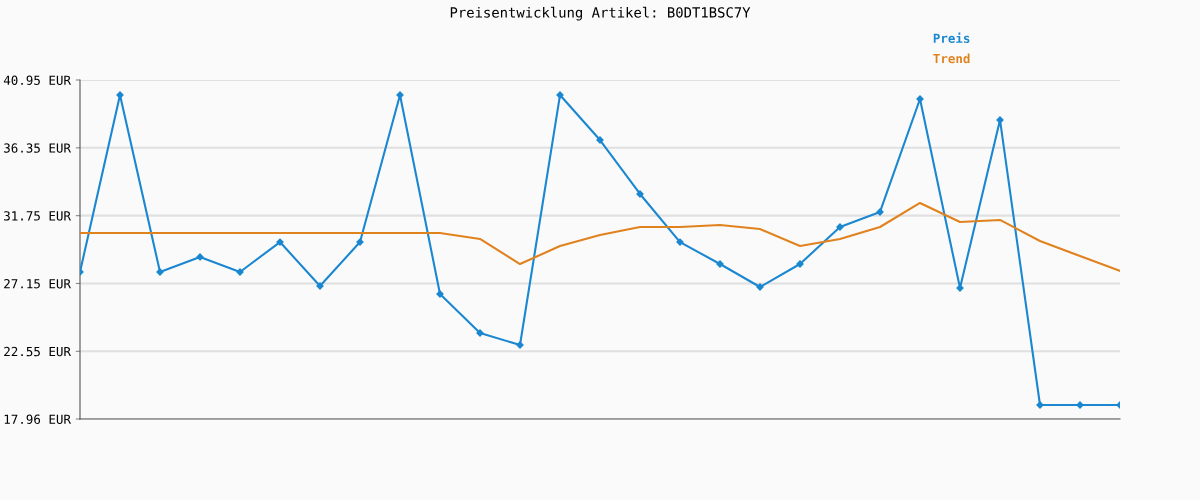 This screenshot has height=500, width=1200. Describe the element at coordinates (37, 283) in the screenshot. I see `y-tick-label: 27.15 EUR` at that location.